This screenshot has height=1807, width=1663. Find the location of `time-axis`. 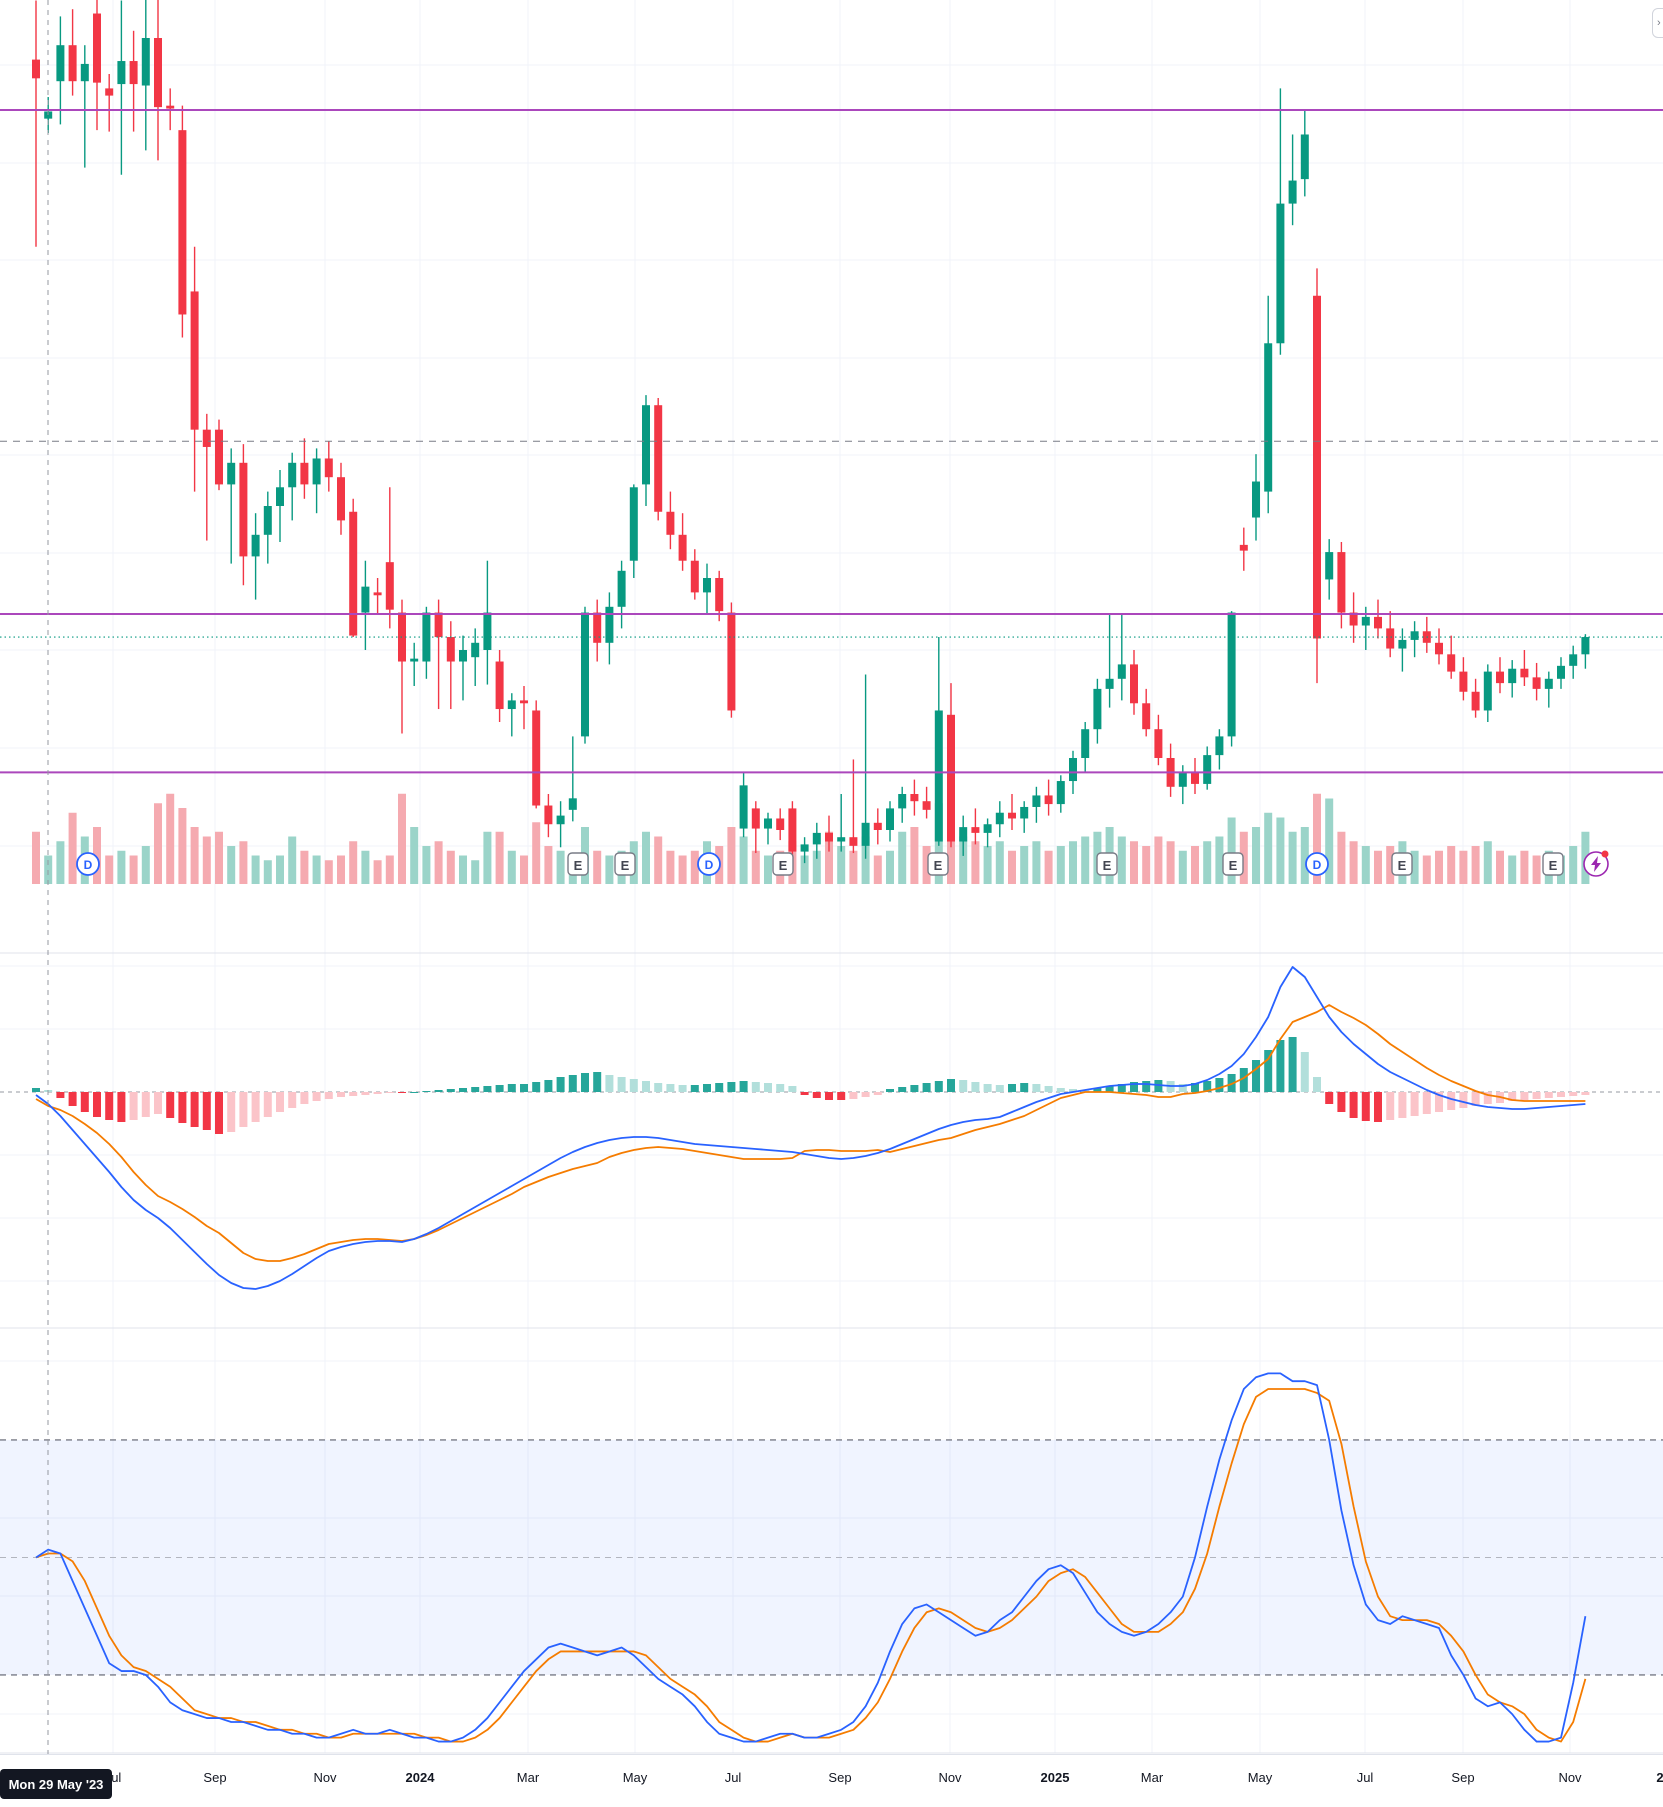

time-axis is located at coordinates (831, 1780).